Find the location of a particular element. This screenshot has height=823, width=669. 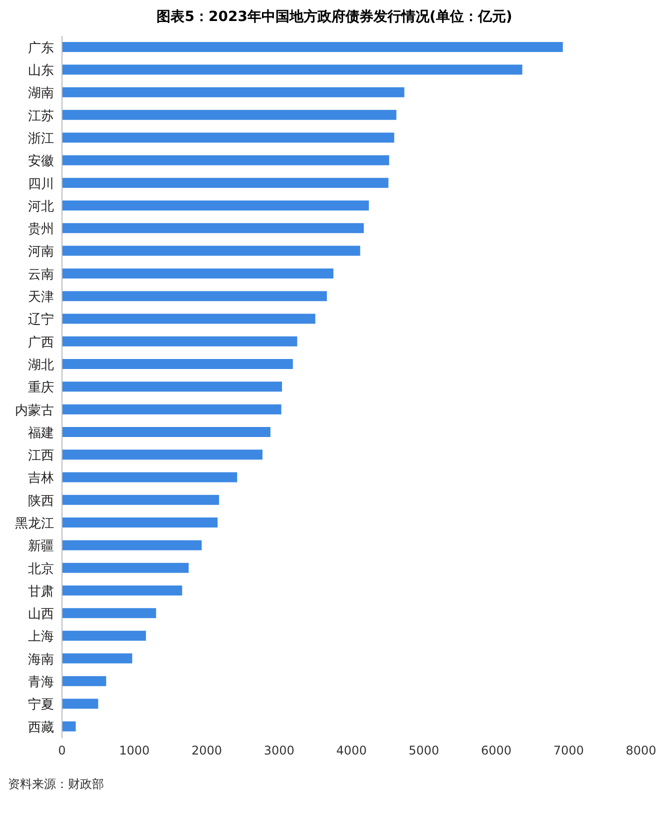

text: 资料来源：财政部 is located at coordinates (56, 784).